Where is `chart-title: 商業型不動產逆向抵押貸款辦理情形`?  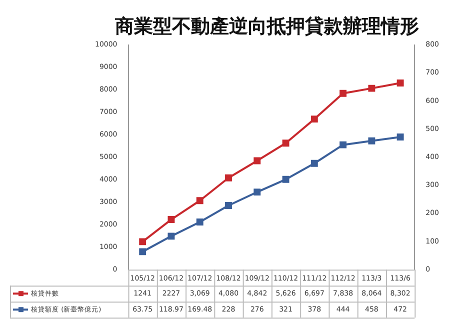 chart-title: 商業型不動產逆向抵押貸款辦理情形 is located at coordinates (266, 26).